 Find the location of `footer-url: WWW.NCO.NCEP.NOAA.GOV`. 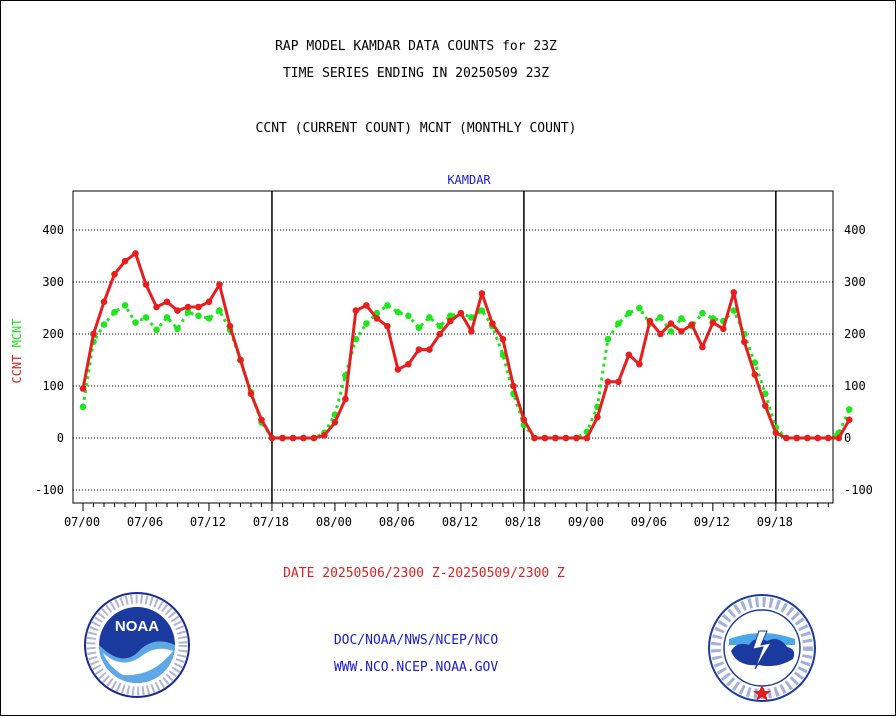

footer-url: WWW.NCO.NCEP.NOAA.GOV is located at coordinates (416, 667).